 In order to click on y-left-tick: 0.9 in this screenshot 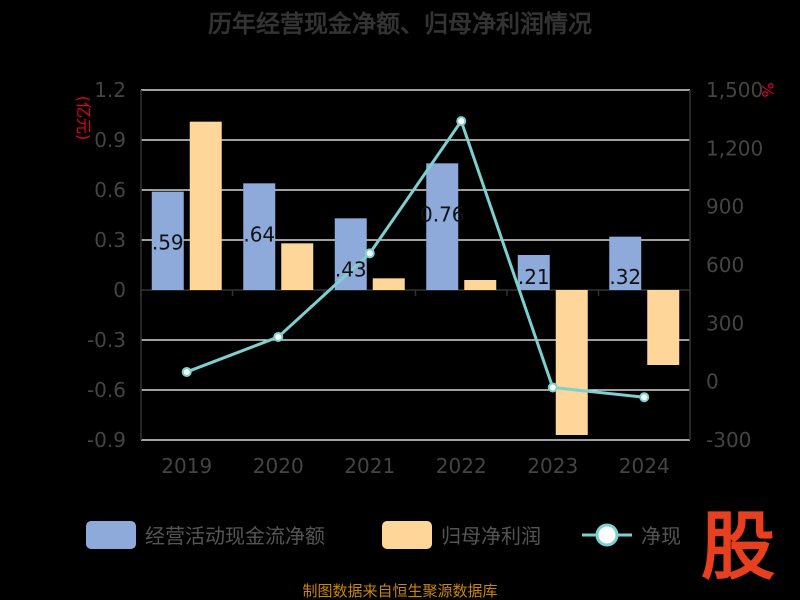, I will do `click(110, 140)`.